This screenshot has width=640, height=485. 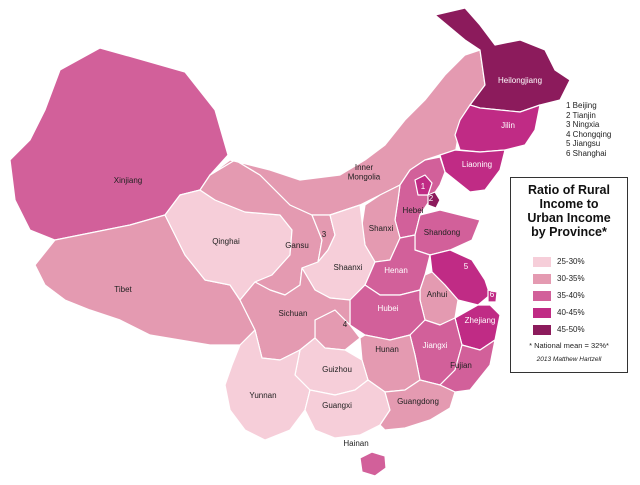 I want to click on province-label-tianjin: 2, so click(x=431, y=198).